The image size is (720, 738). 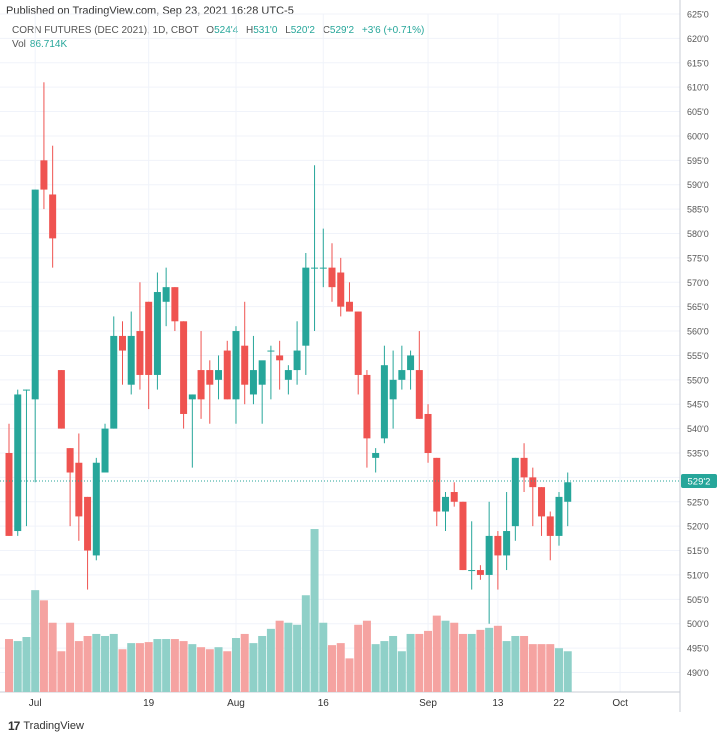 What do you see at coordinates (698, 575) in the screenshot?
I see `y-tick-label: 510'0` at bounding box center [698, 575].